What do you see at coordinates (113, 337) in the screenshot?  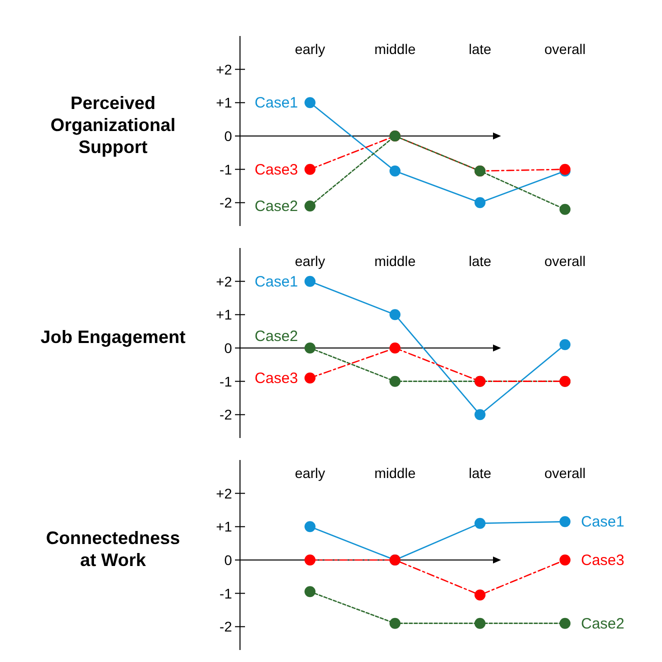 I see `y-axis-title: Job Engagement` at bounding box center [113, 337].